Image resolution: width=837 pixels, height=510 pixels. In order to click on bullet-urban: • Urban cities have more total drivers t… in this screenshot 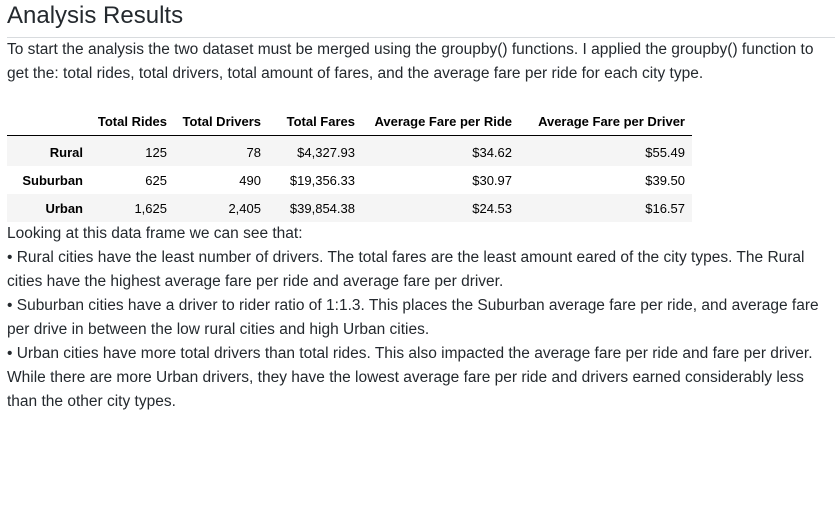, I will do `click(410, 377)`.